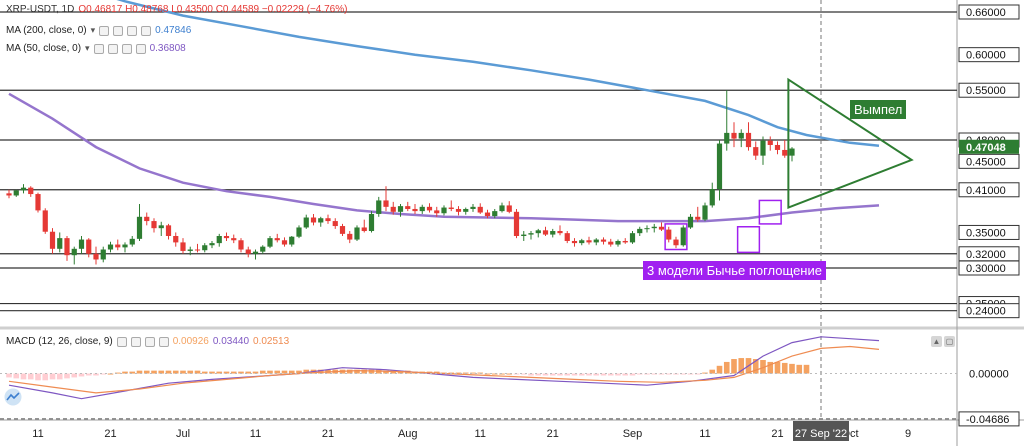  What do you see at coordinates (986, 13) in the screenshot?
I see `price-tick-label: 0.66000` at bounding box center [986, 13].